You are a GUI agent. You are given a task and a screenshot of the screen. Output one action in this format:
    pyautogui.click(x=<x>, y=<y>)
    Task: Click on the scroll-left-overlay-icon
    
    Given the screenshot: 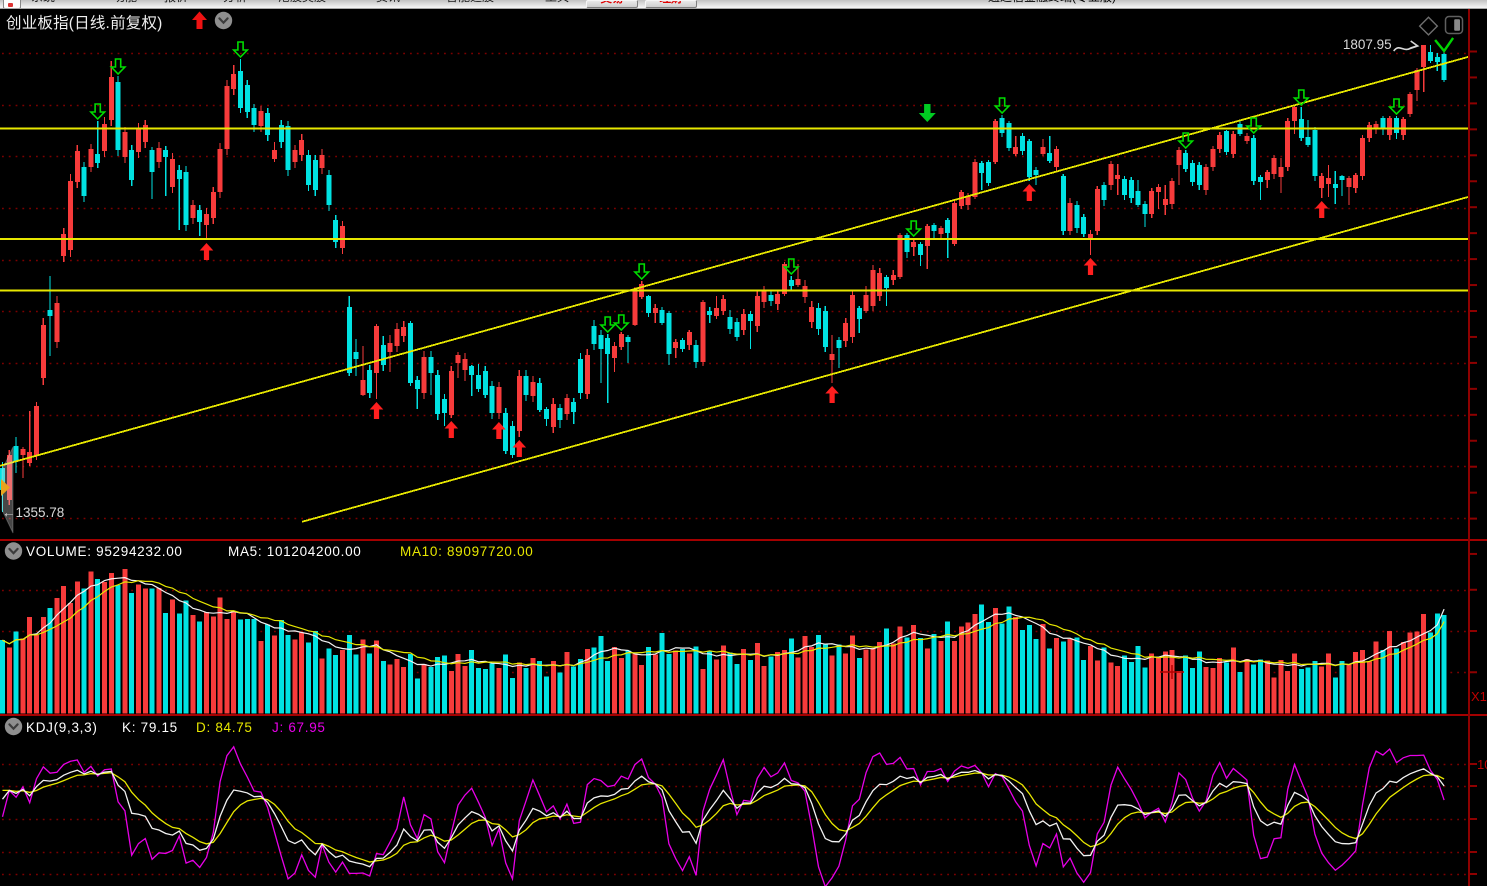 What is the action you would take?
    pyautogui.click(x=7, y=490)
    